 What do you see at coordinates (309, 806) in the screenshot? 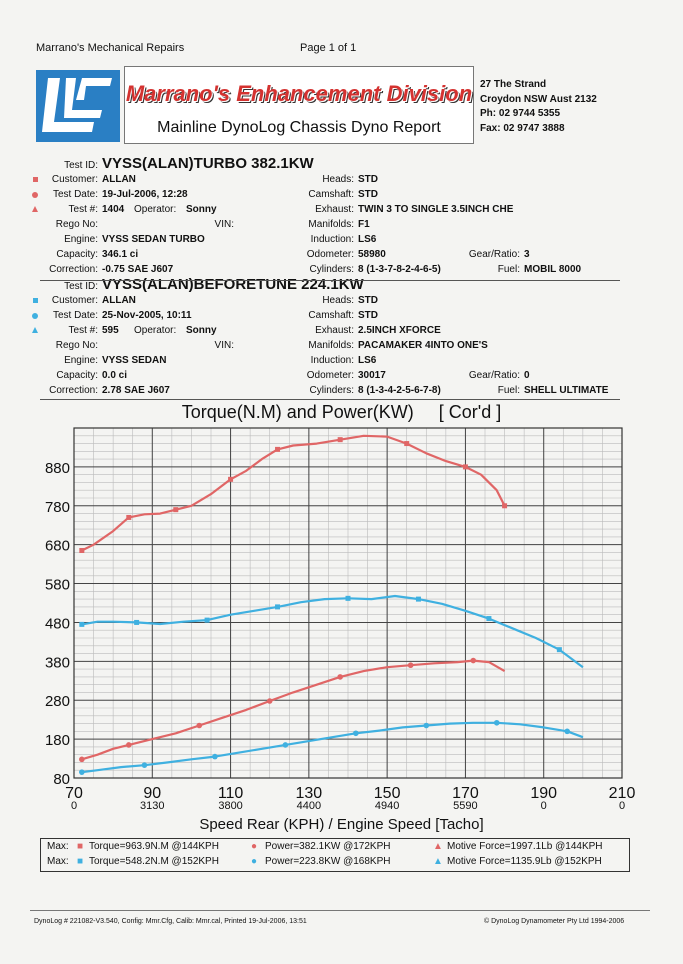
I see `x-rpm-label: 4400` at bounding box center [309, 806].